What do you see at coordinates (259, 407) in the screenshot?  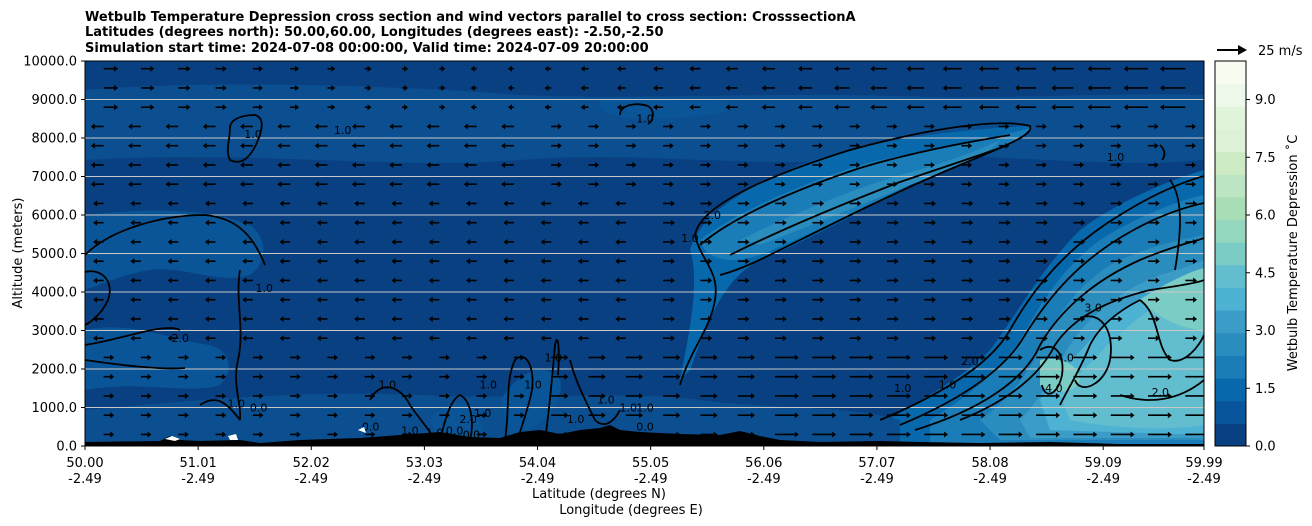 I see `contour-label: 0.0` at bounding box center [259, 407].